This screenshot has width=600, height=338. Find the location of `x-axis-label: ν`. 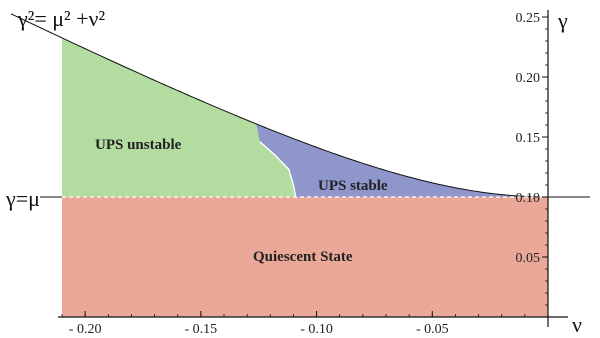

x-axis-label: ν is located at coordinates (577, 324).